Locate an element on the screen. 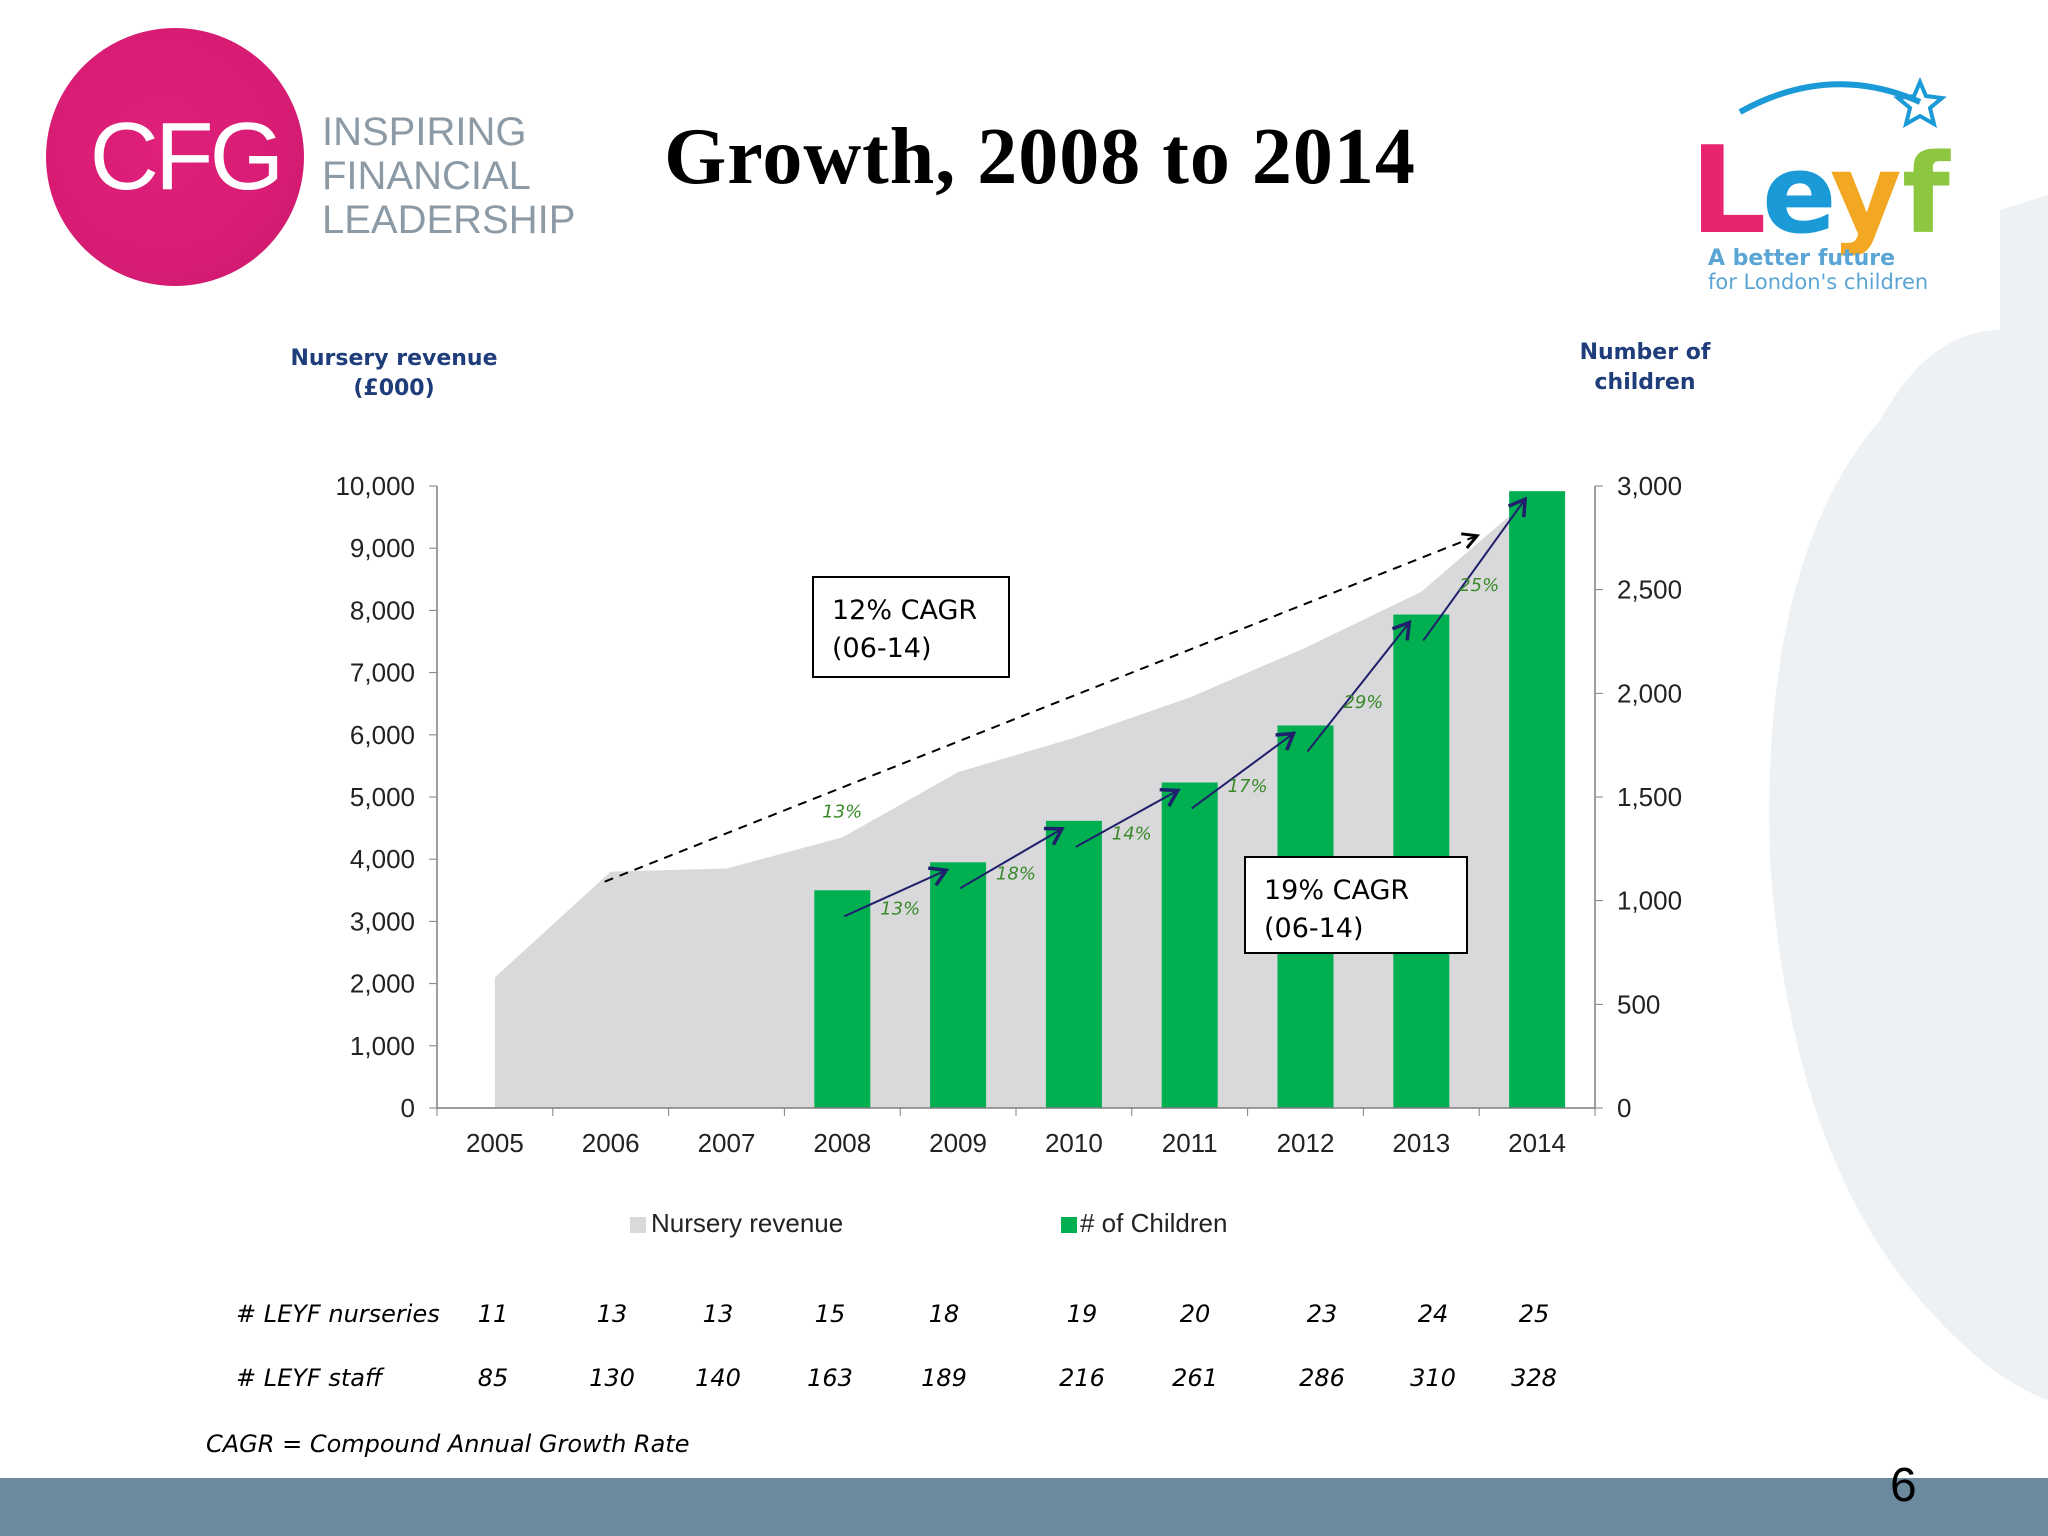  right-tick-label: 1,500 is located at coordinates (1649, 797).